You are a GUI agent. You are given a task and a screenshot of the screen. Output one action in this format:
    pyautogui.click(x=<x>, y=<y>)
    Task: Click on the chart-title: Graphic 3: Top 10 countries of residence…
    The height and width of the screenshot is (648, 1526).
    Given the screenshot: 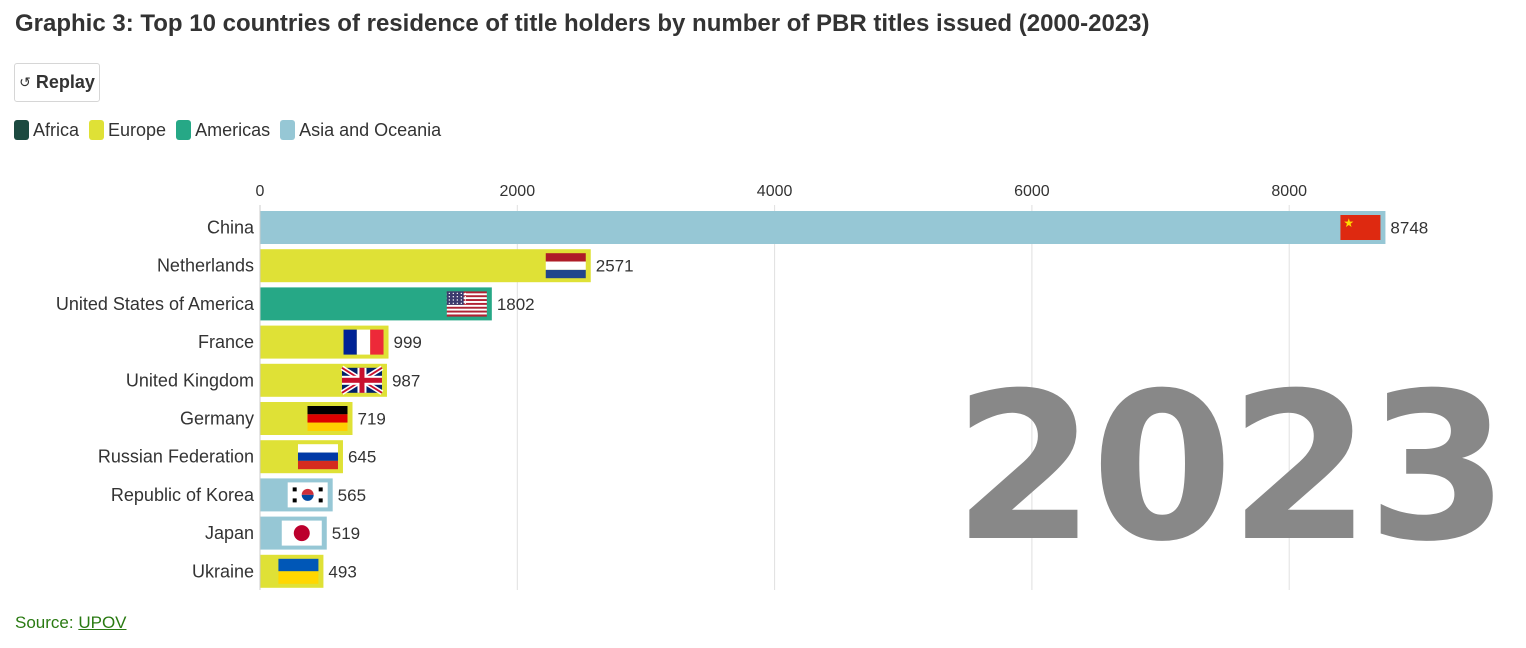 What is the action you would take?
    pyautogui.click(x=582, y=23)
    